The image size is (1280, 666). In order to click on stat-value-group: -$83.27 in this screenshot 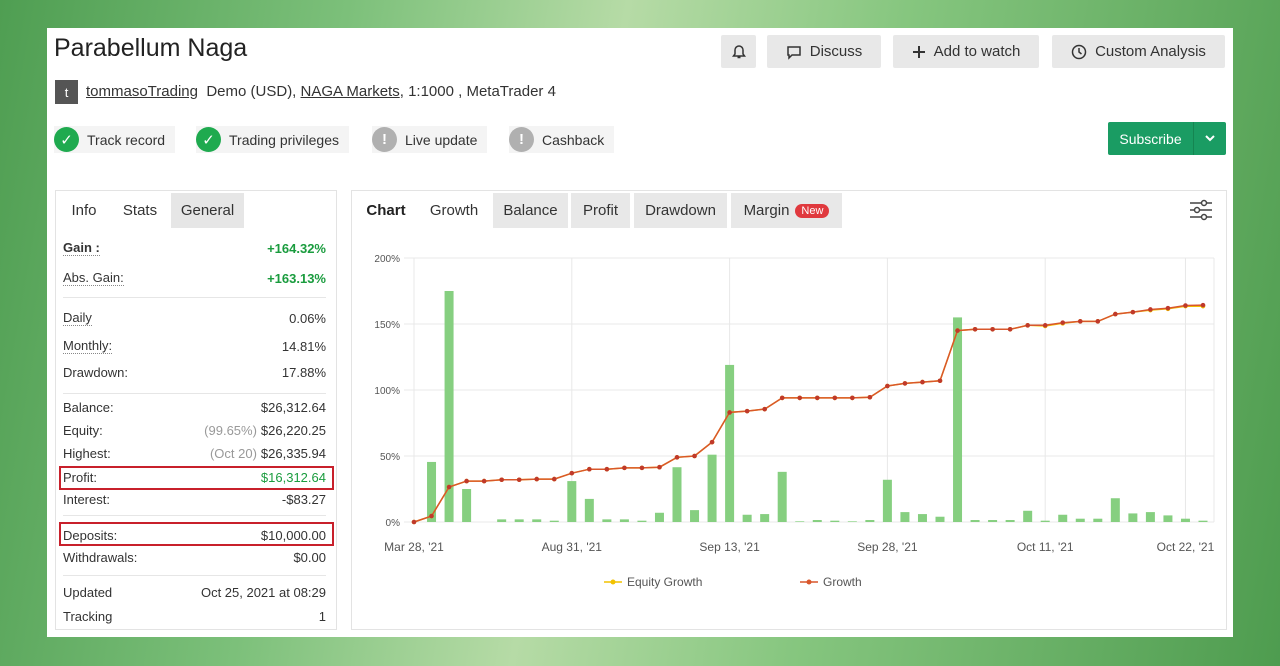, I will do `click(304, 499)`.